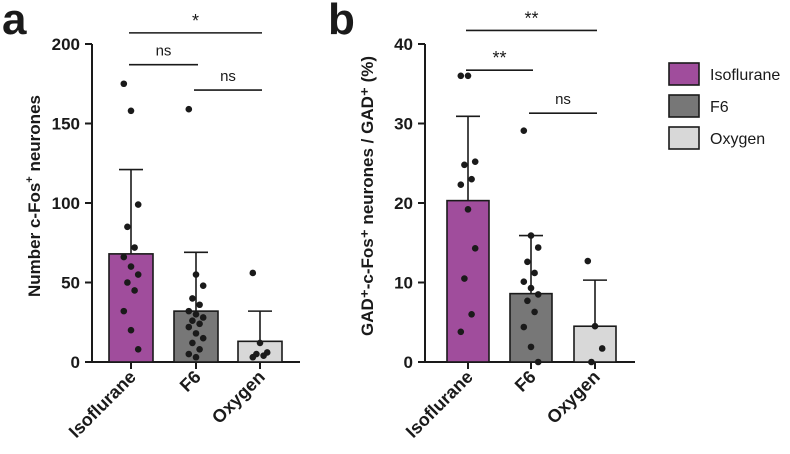 This screenshot has width=790, height=454. What do you see at coordinates (403, 44) in the screenshot?
I see `panel-b-y-tick-label: 40` at bounding box center [403, 44].